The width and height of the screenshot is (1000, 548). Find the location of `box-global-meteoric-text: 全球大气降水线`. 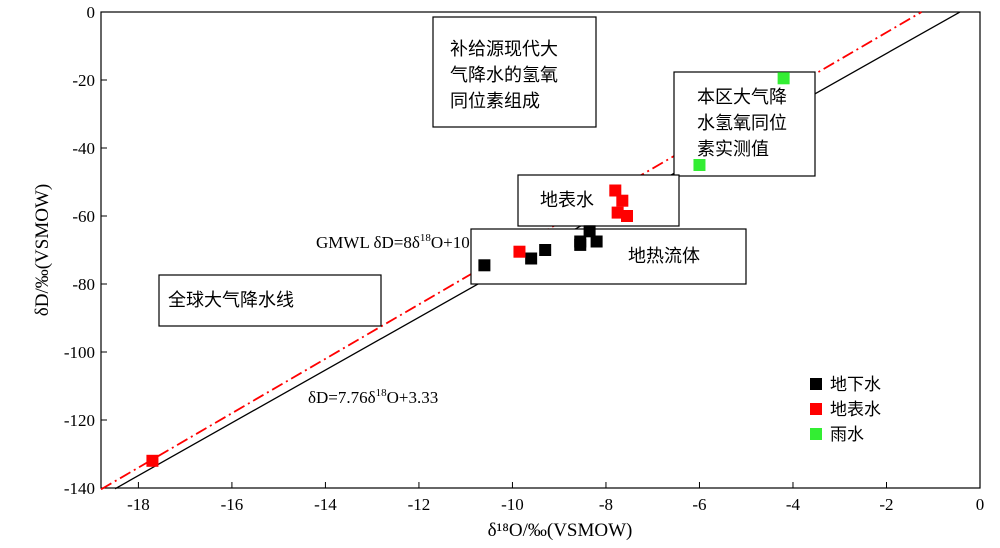

box-global-meteoric-text: 全球大气降水线 is located at coordinates (231, 300).